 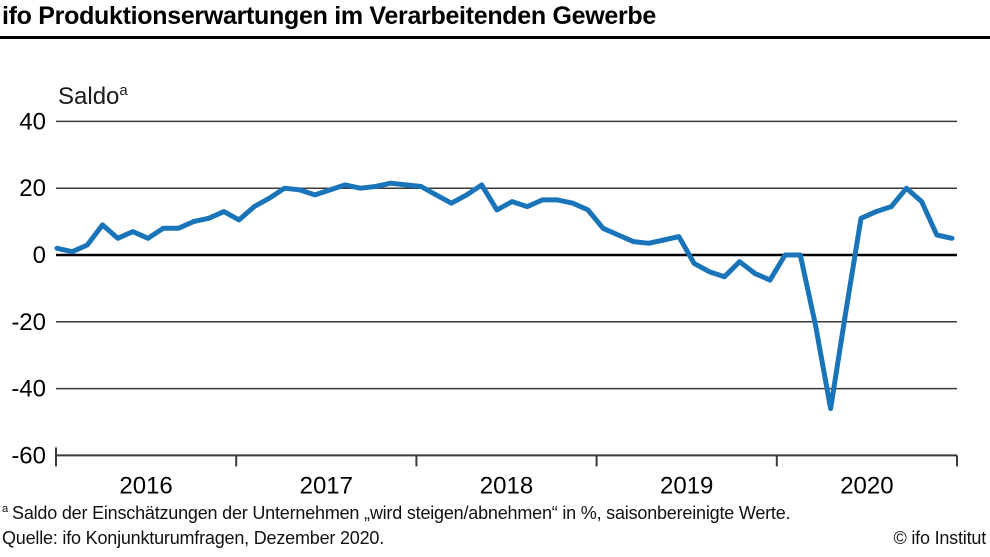 I want to click on y-axis-title-superscript: a, so click(x=123, y=91).